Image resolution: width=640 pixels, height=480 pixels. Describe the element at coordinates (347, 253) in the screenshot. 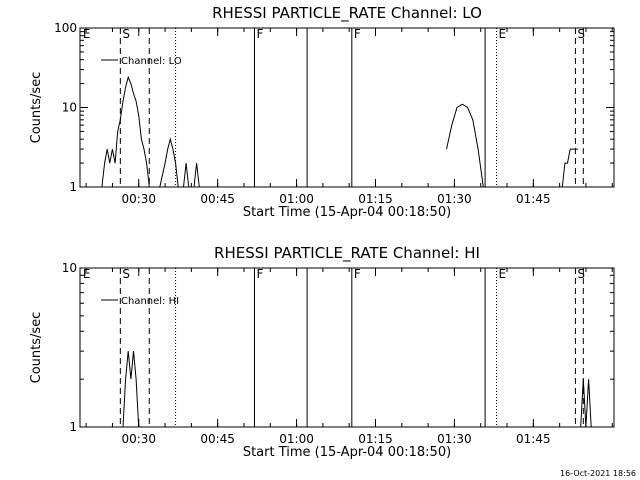

I see `chart-title: RHESSI PARTICLE_RATE Channel: HI` at that location.